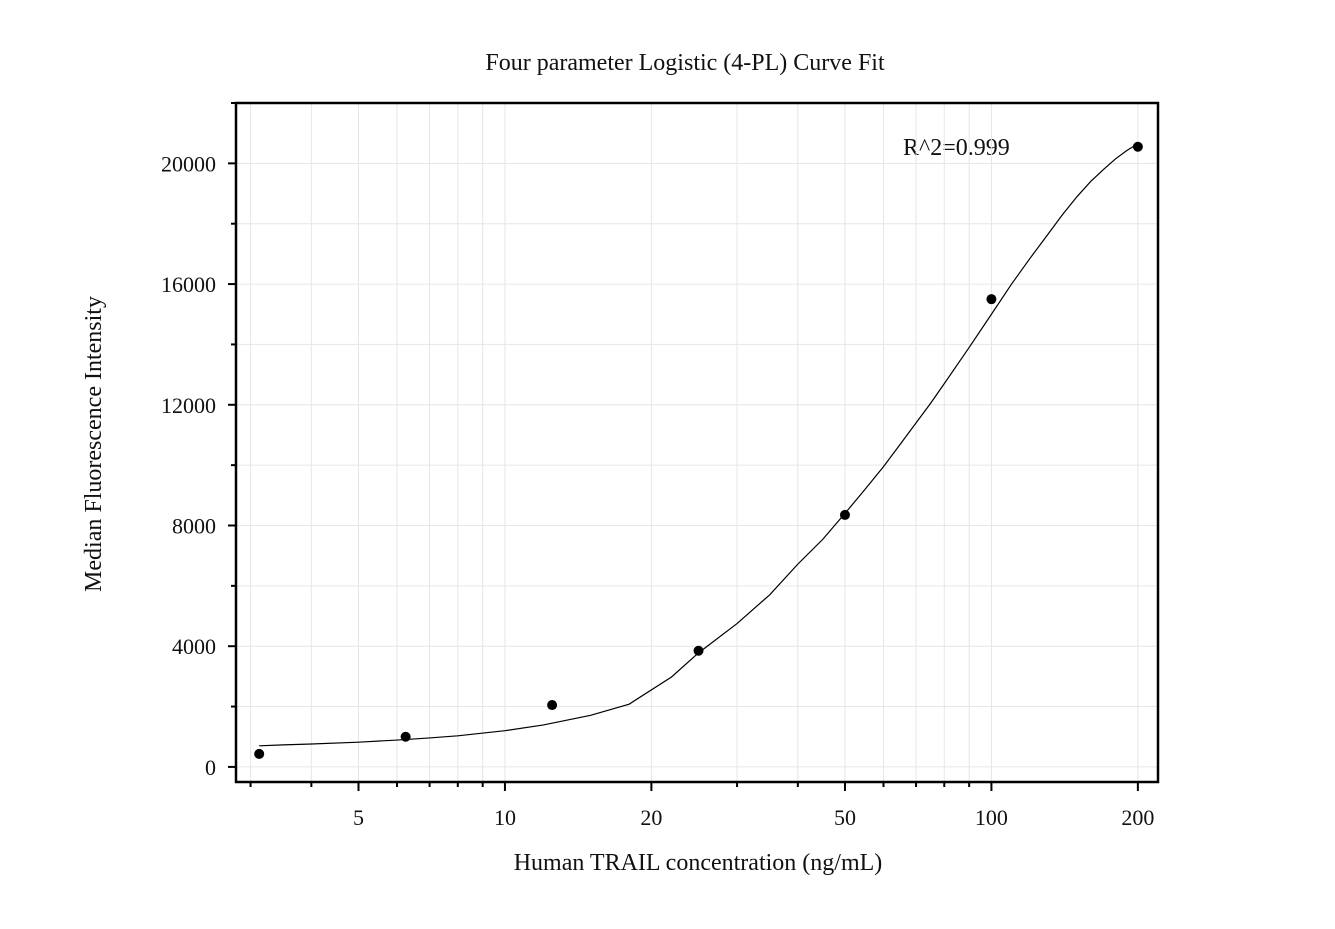 This screenshot has height=929, width=1335. Describe the element at coordinates (991, 817) in the screenshot. I see `x-tick-label: 100` at that location.